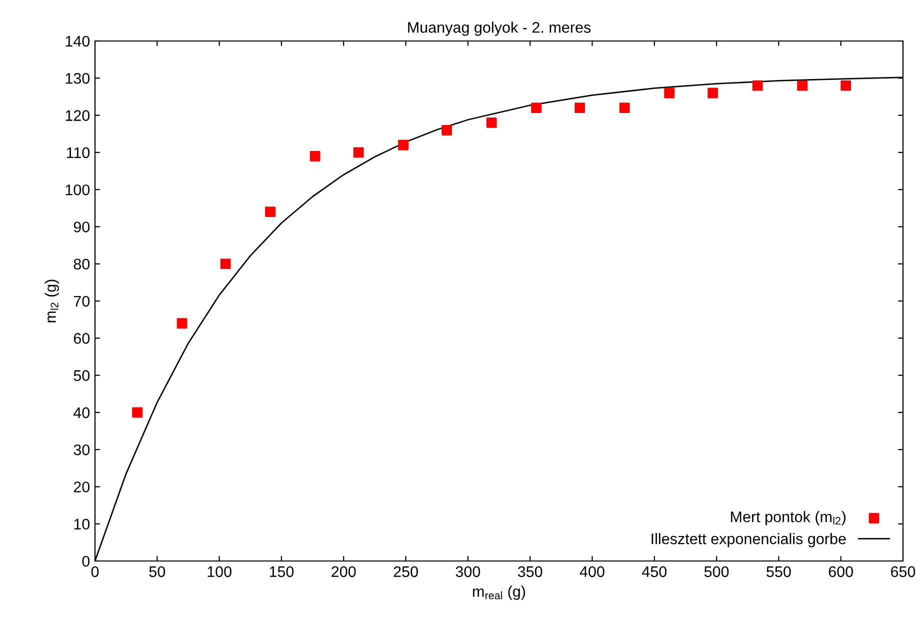 This screenshot has height=623, width=924. I want to click on x-tick-label: 450, so click(654, 572).